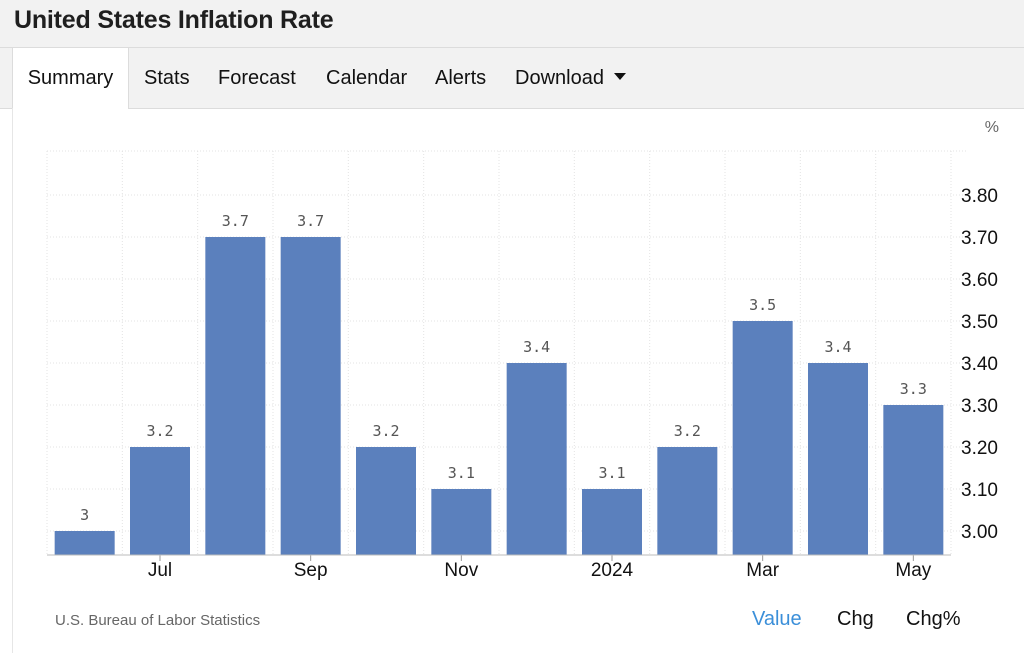 This screenshot has width=1024, height=653. I want to click on title-bar: United States Inflation Rate, so click(512, 24).